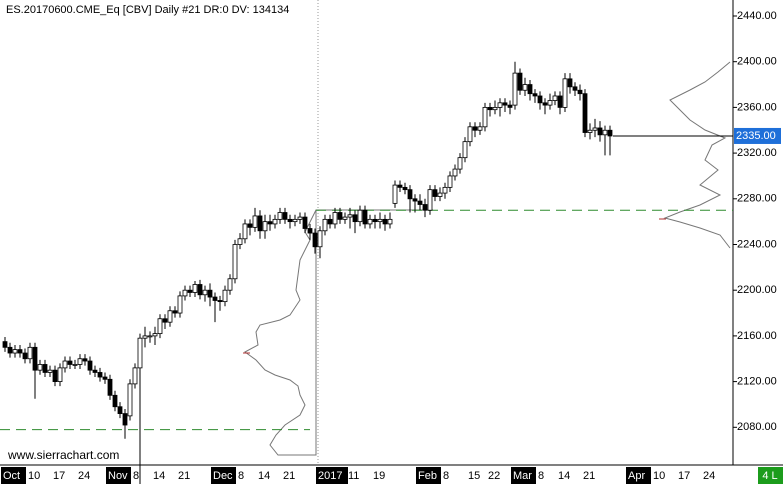 Image resolution: width=783 pixels, height=484 pixels. Describe the element at coordinates (757, 336) in the screenshot. I see `y-tick-label: 2160.00` at that location.